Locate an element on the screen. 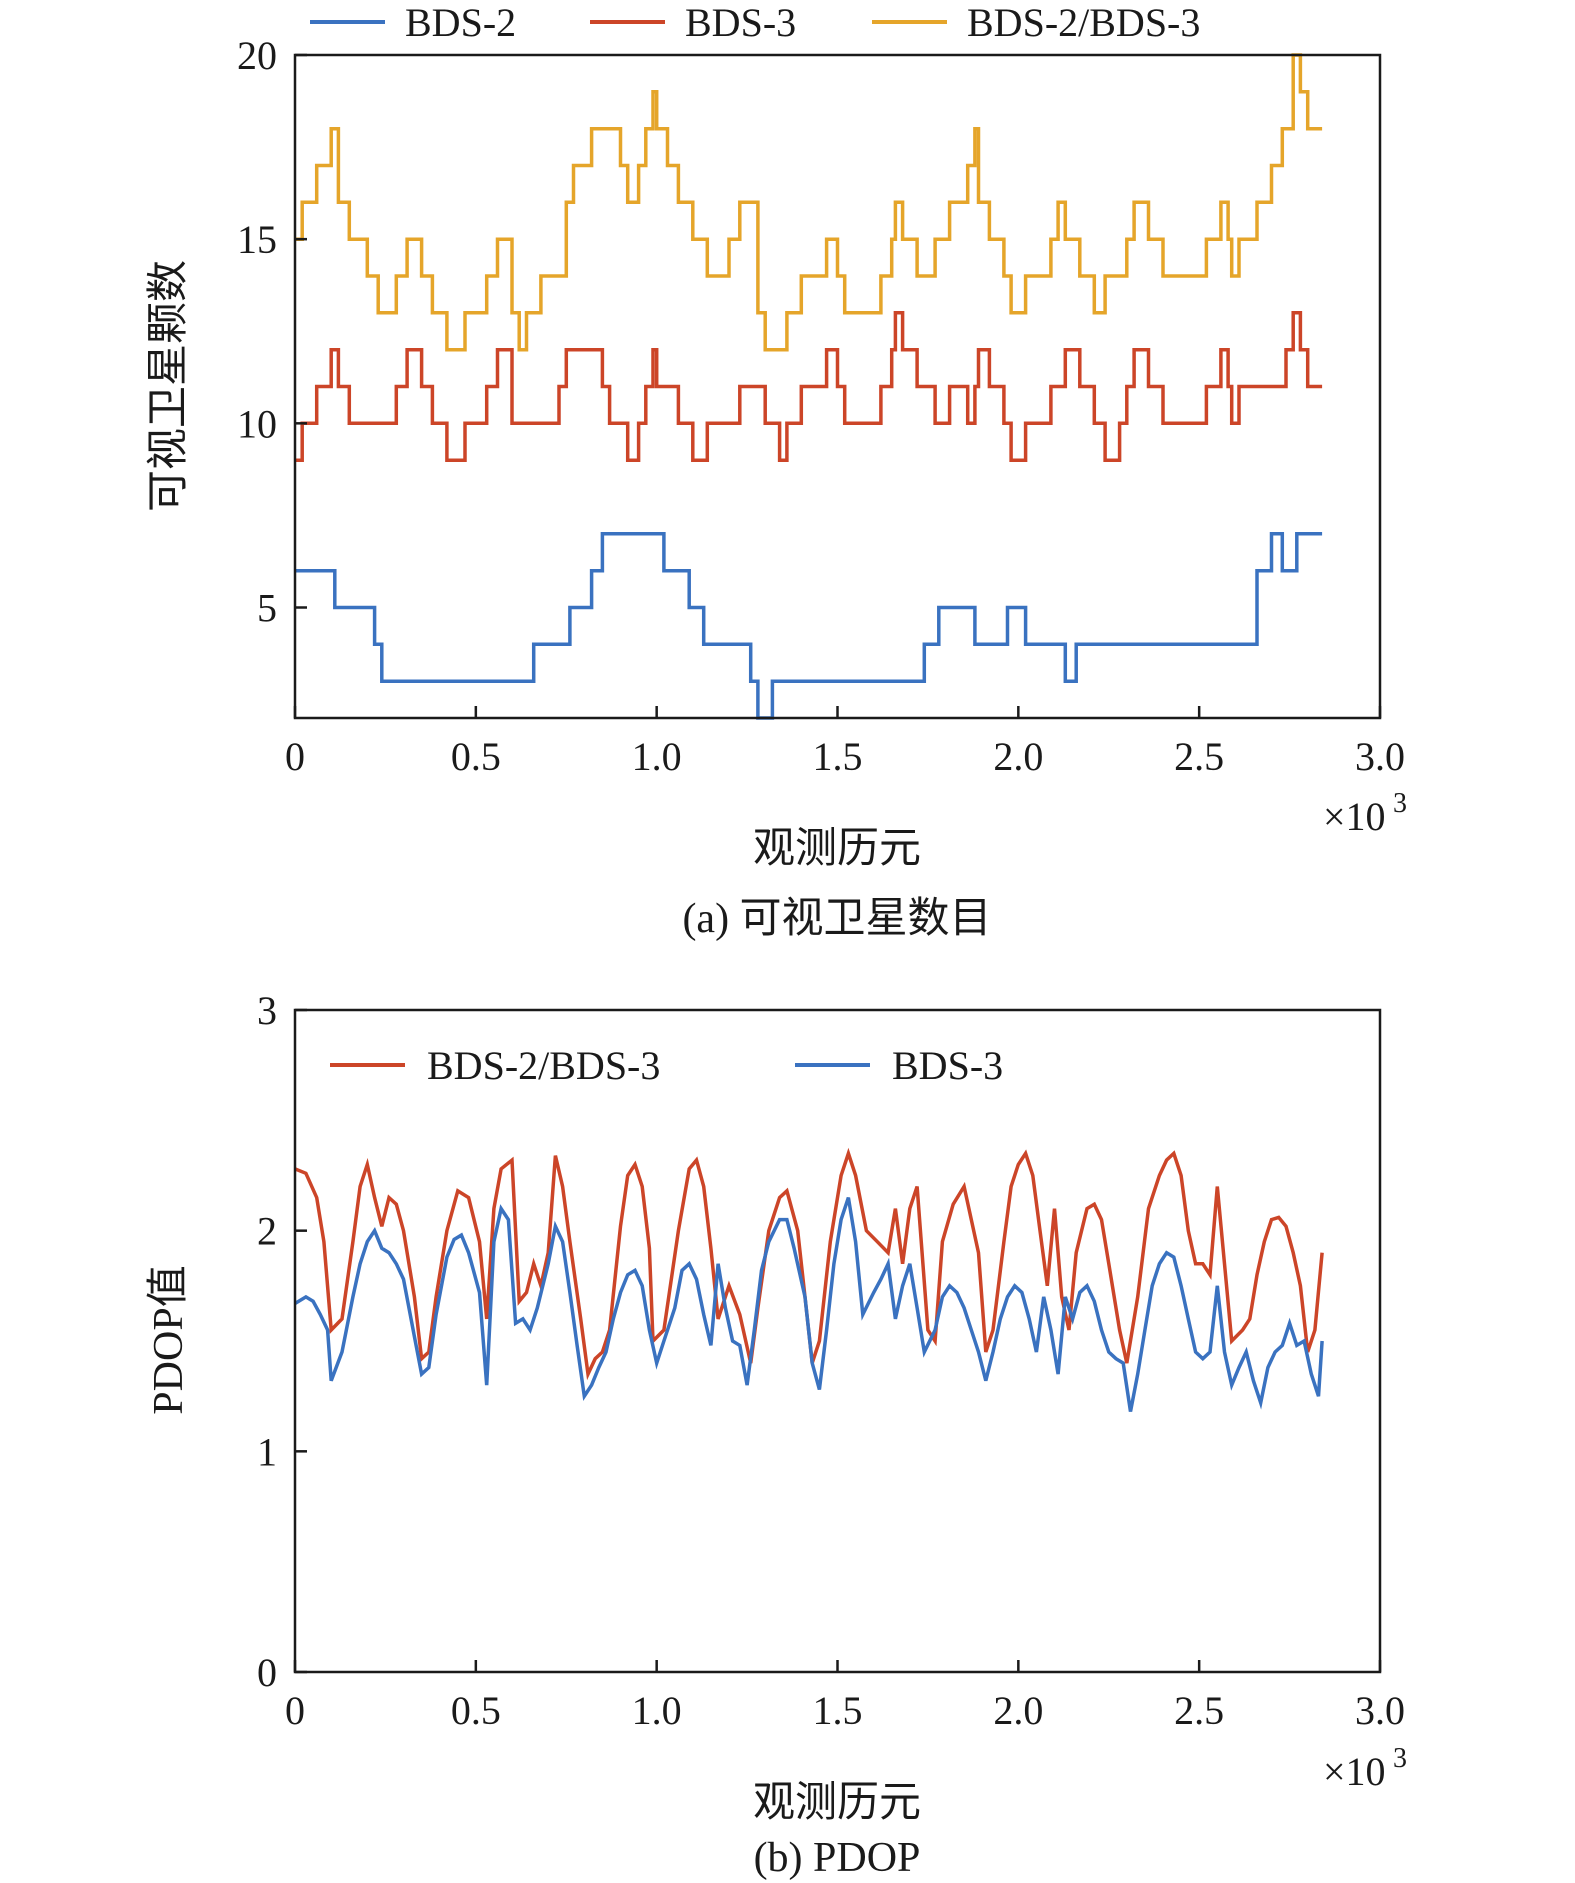 This screenshot has width=1575, height=1883. chart-b-y-axis-label: PDOP值 is located at coordinates (169, 1339).